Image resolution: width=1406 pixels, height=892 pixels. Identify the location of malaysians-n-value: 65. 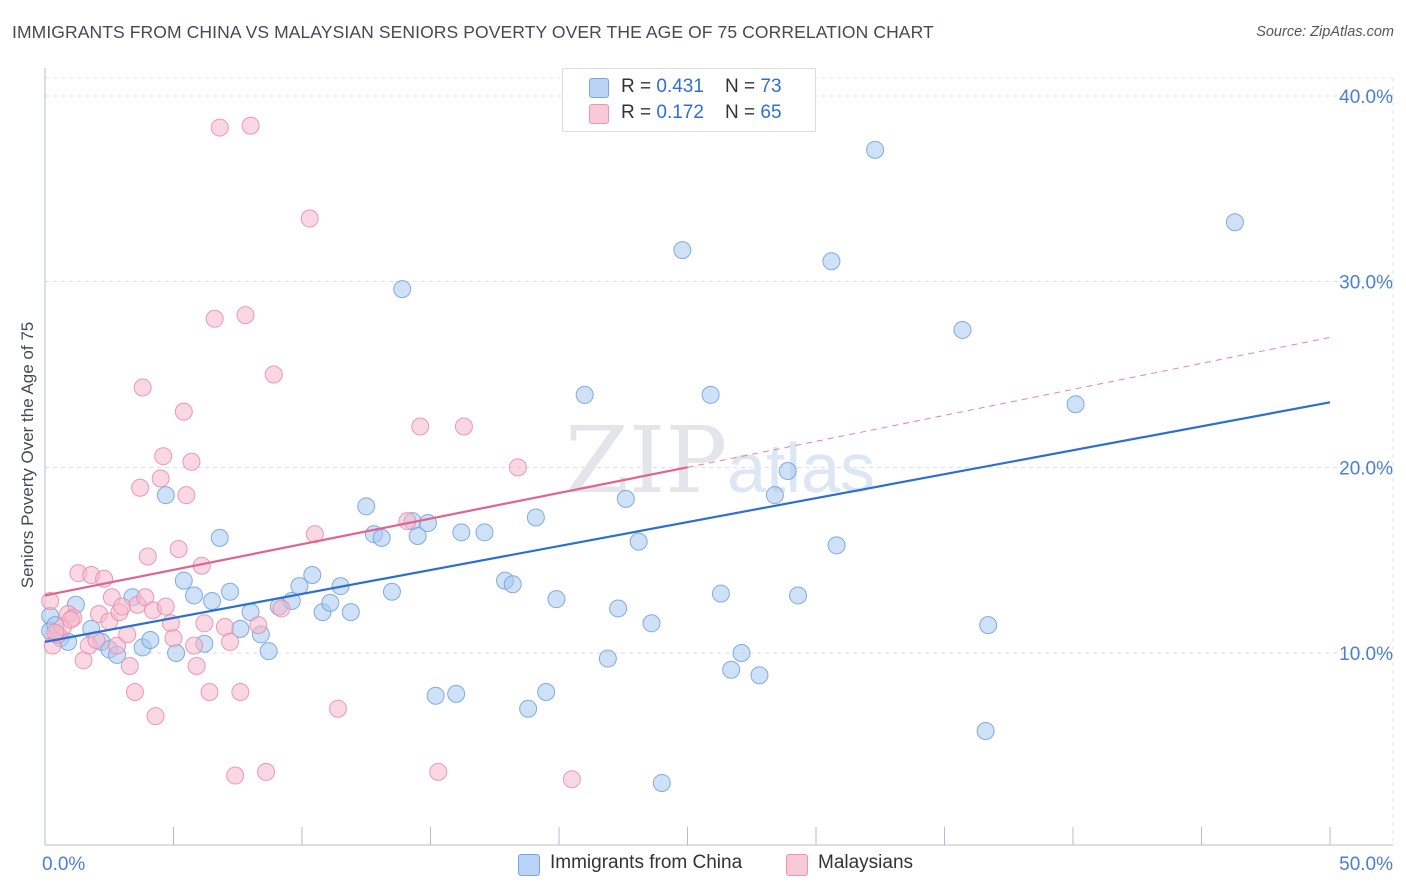
(771, 112).